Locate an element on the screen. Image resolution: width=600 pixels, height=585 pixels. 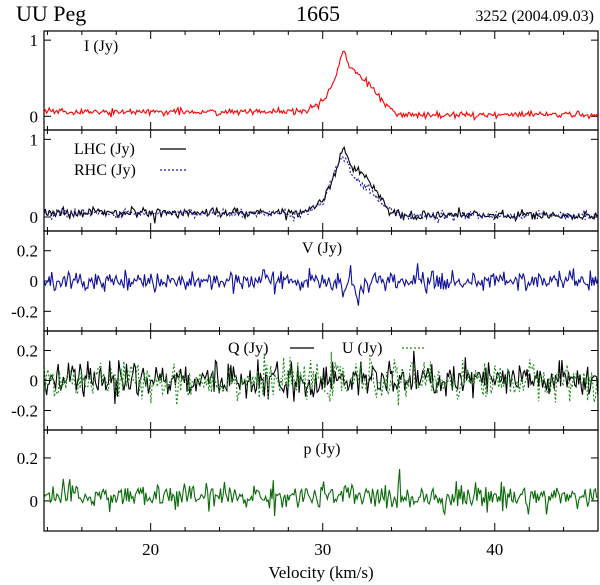
series-line-i is located at coordinates (321, 86).